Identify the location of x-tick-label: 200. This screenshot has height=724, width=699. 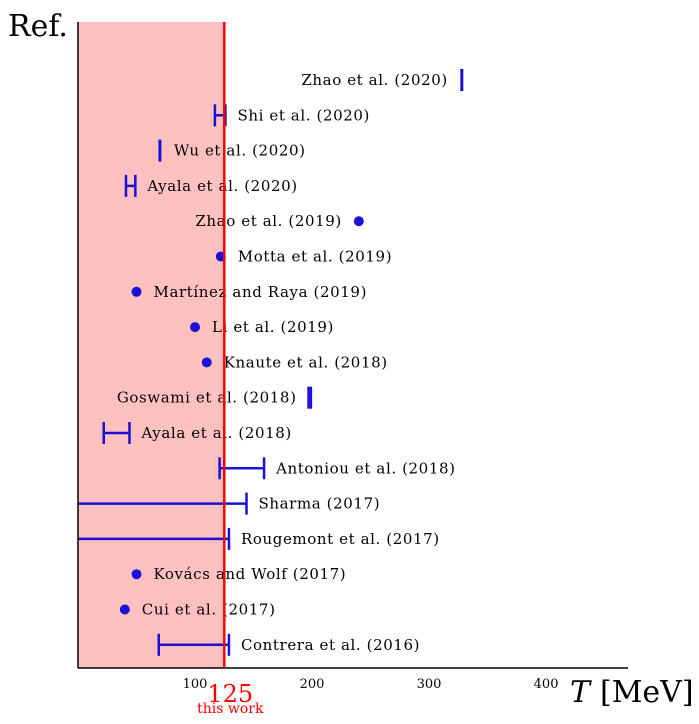
(312, 684).